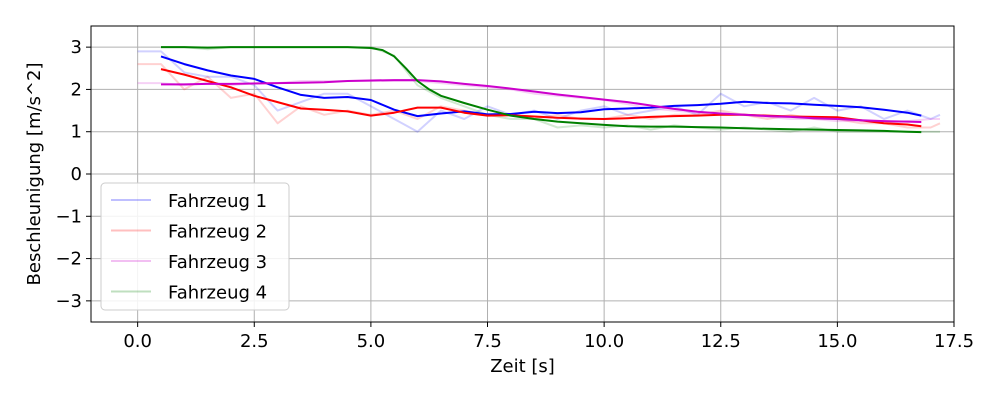  Describe the element at coordinates (217, 232) in the screenshot. I see `legend-label: Fahrzeug 2` at that location.